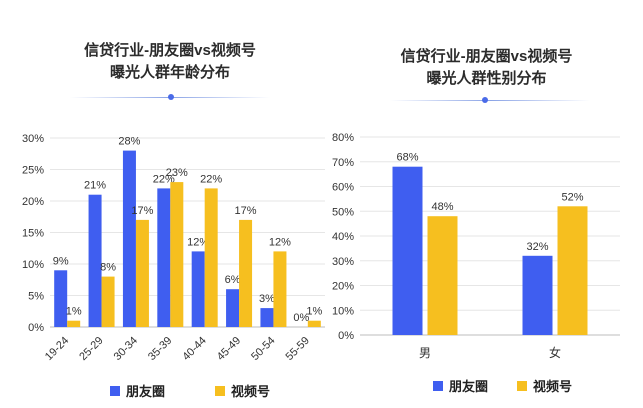 This screenshot has height=408, width=643. Describe the element at coordinates (485, 100) in the screenshot. I see `gender-chart-title-divider-dot` at that location.